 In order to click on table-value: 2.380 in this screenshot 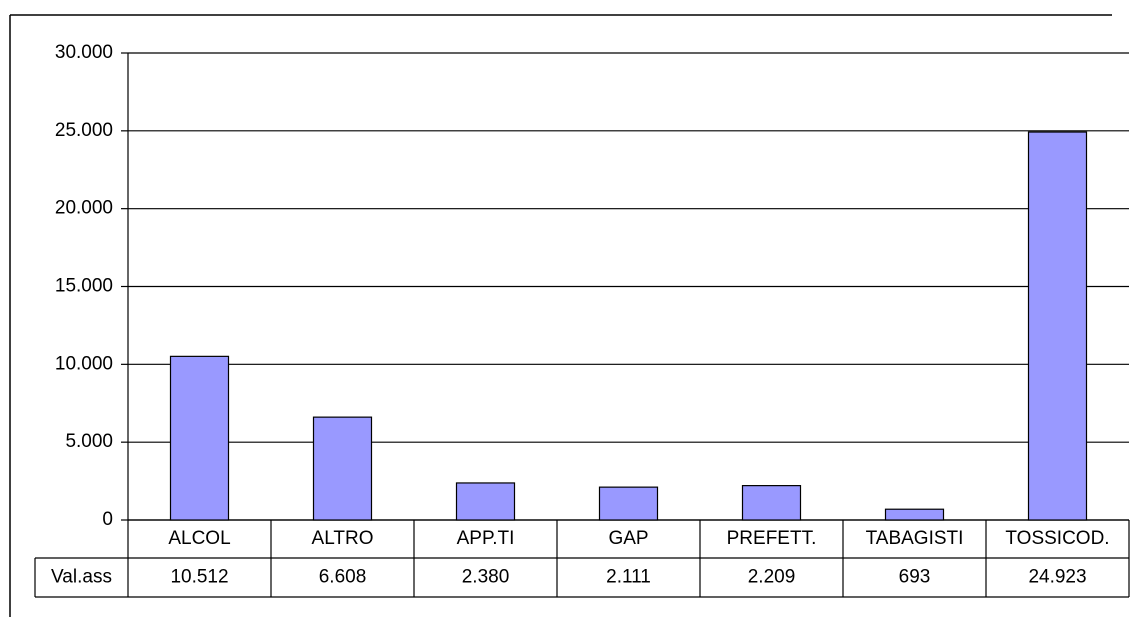, I will do `click(486, 577)`.